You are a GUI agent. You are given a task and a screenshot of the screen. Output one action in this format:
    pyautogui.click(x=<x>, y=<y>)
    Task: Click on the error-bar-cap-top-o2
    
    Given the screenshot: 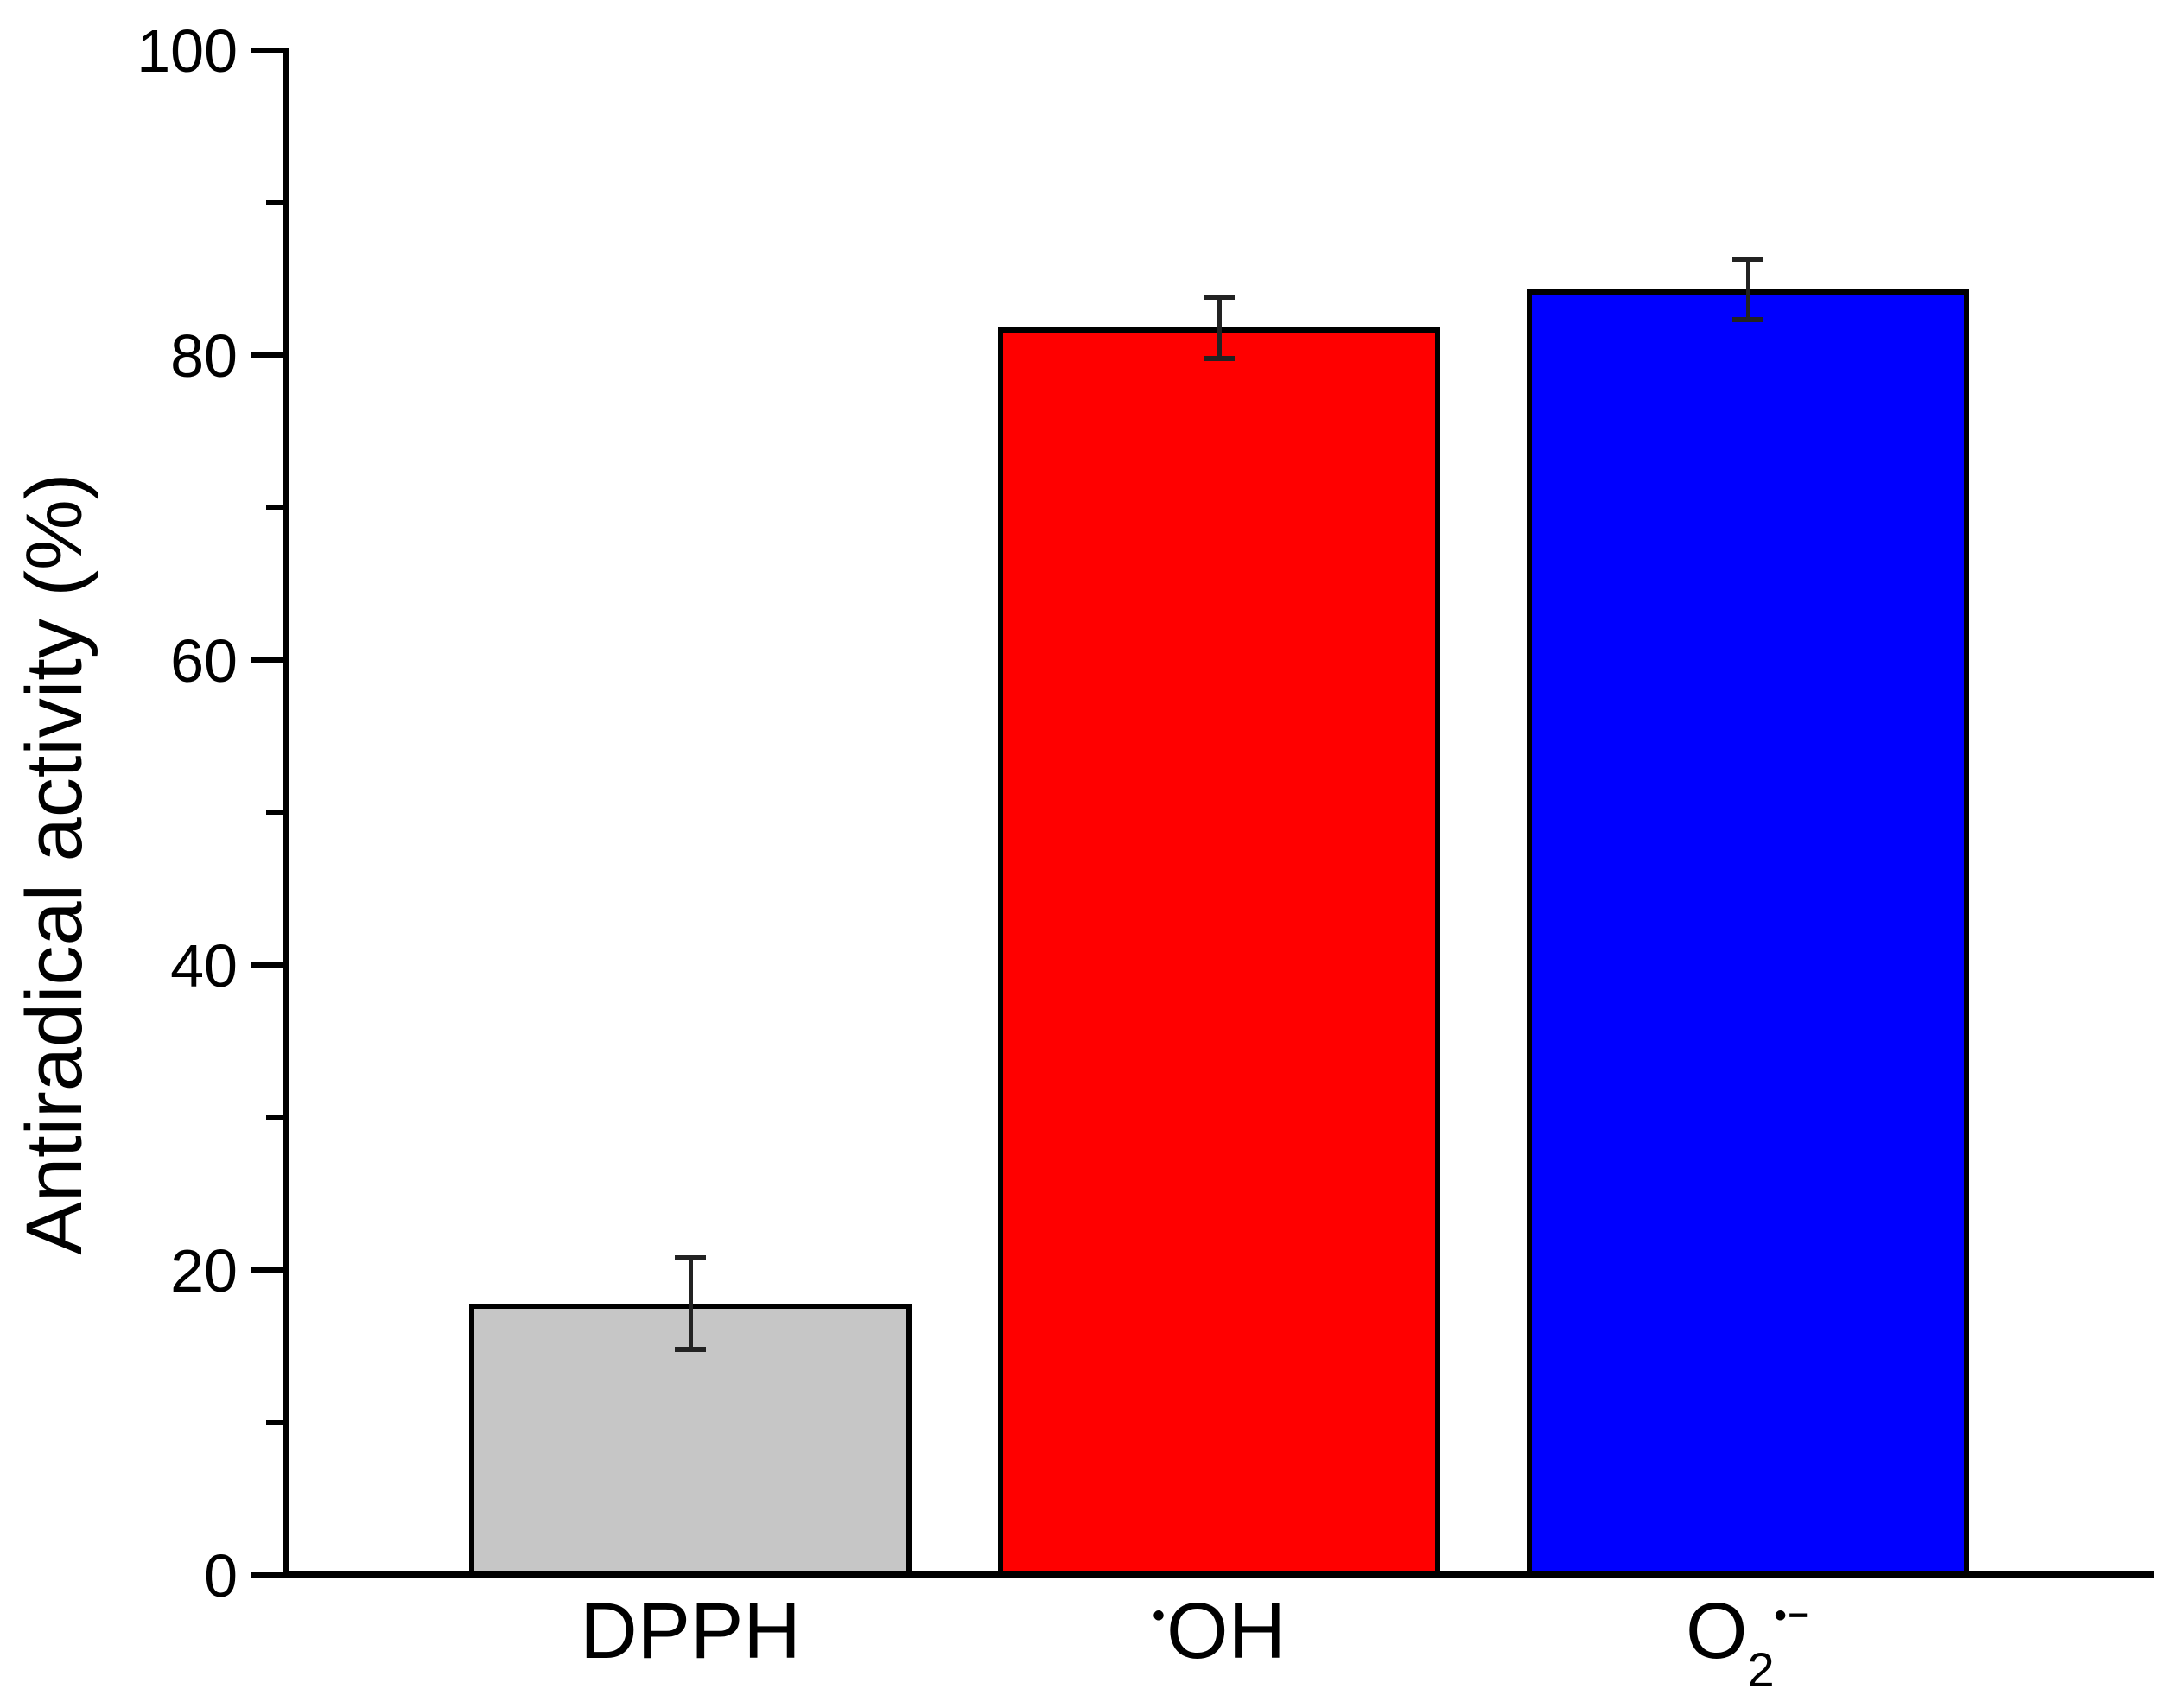 What is the action you would take?
    pyautogui.click(x=1747, y=259)
    